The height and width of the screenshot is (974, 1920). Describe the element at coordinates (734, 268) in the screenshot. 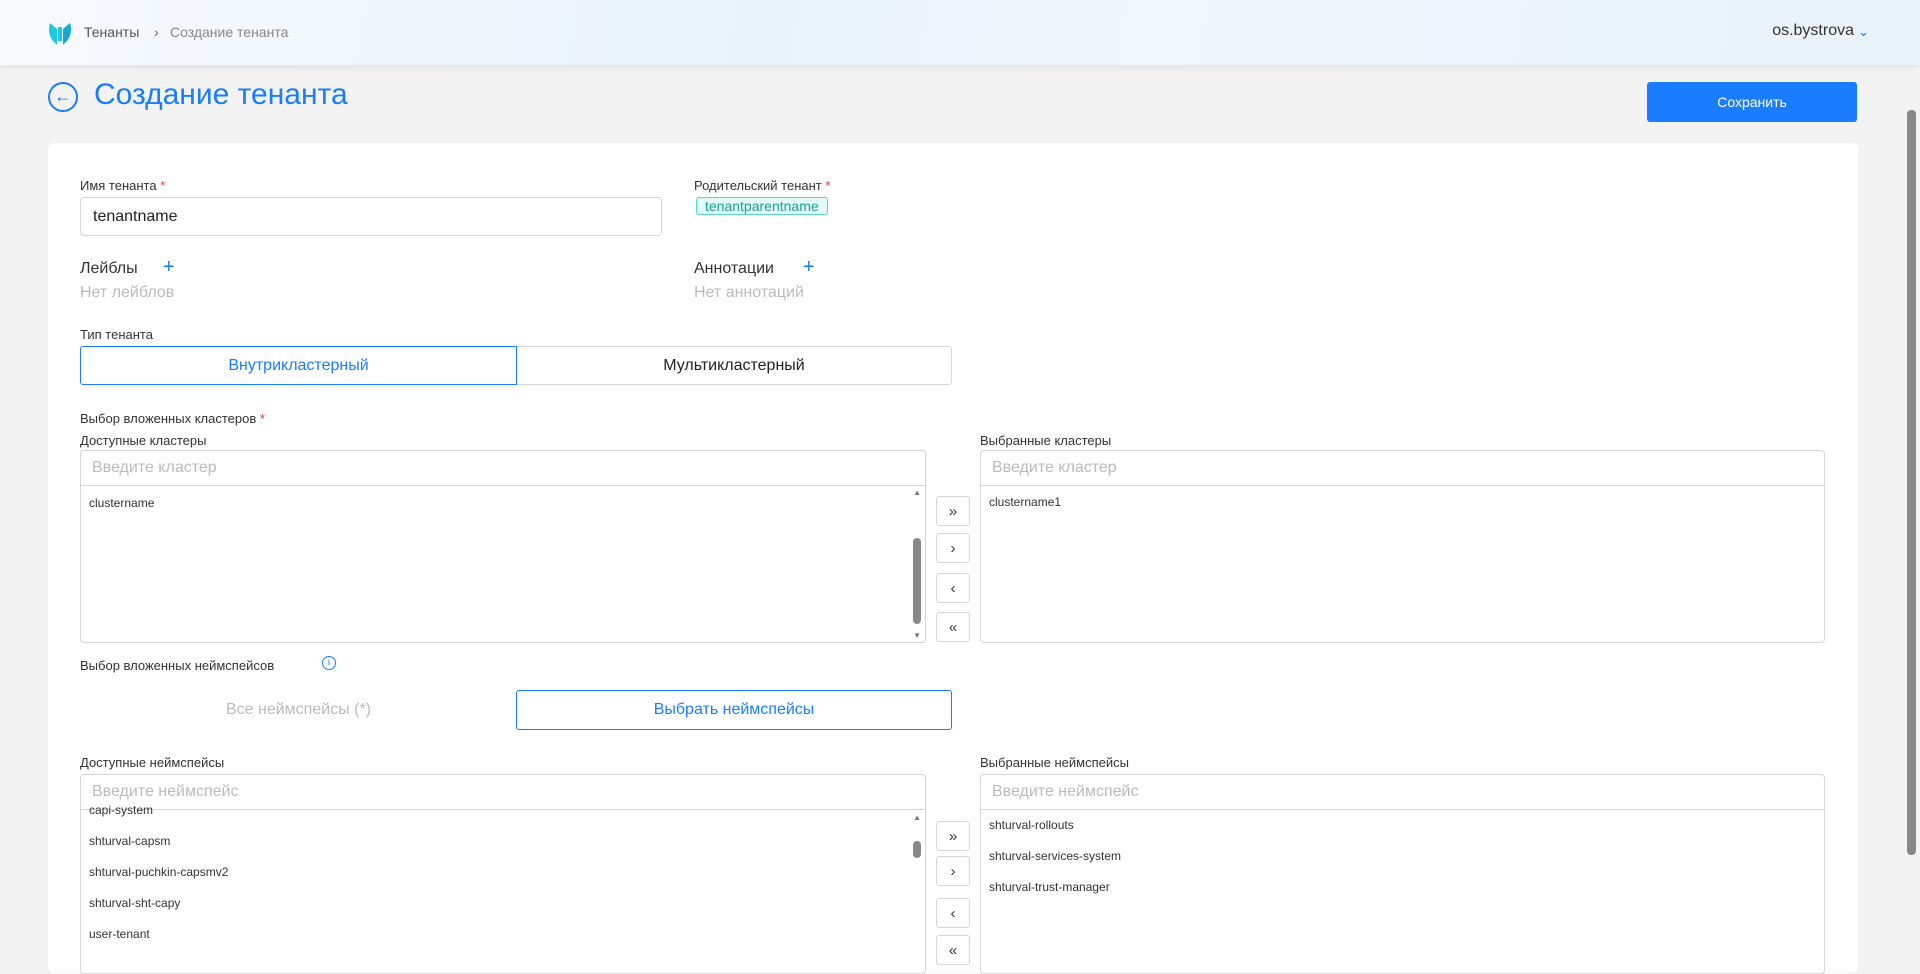

I see `annotations-heading: Аннотации` at that location.